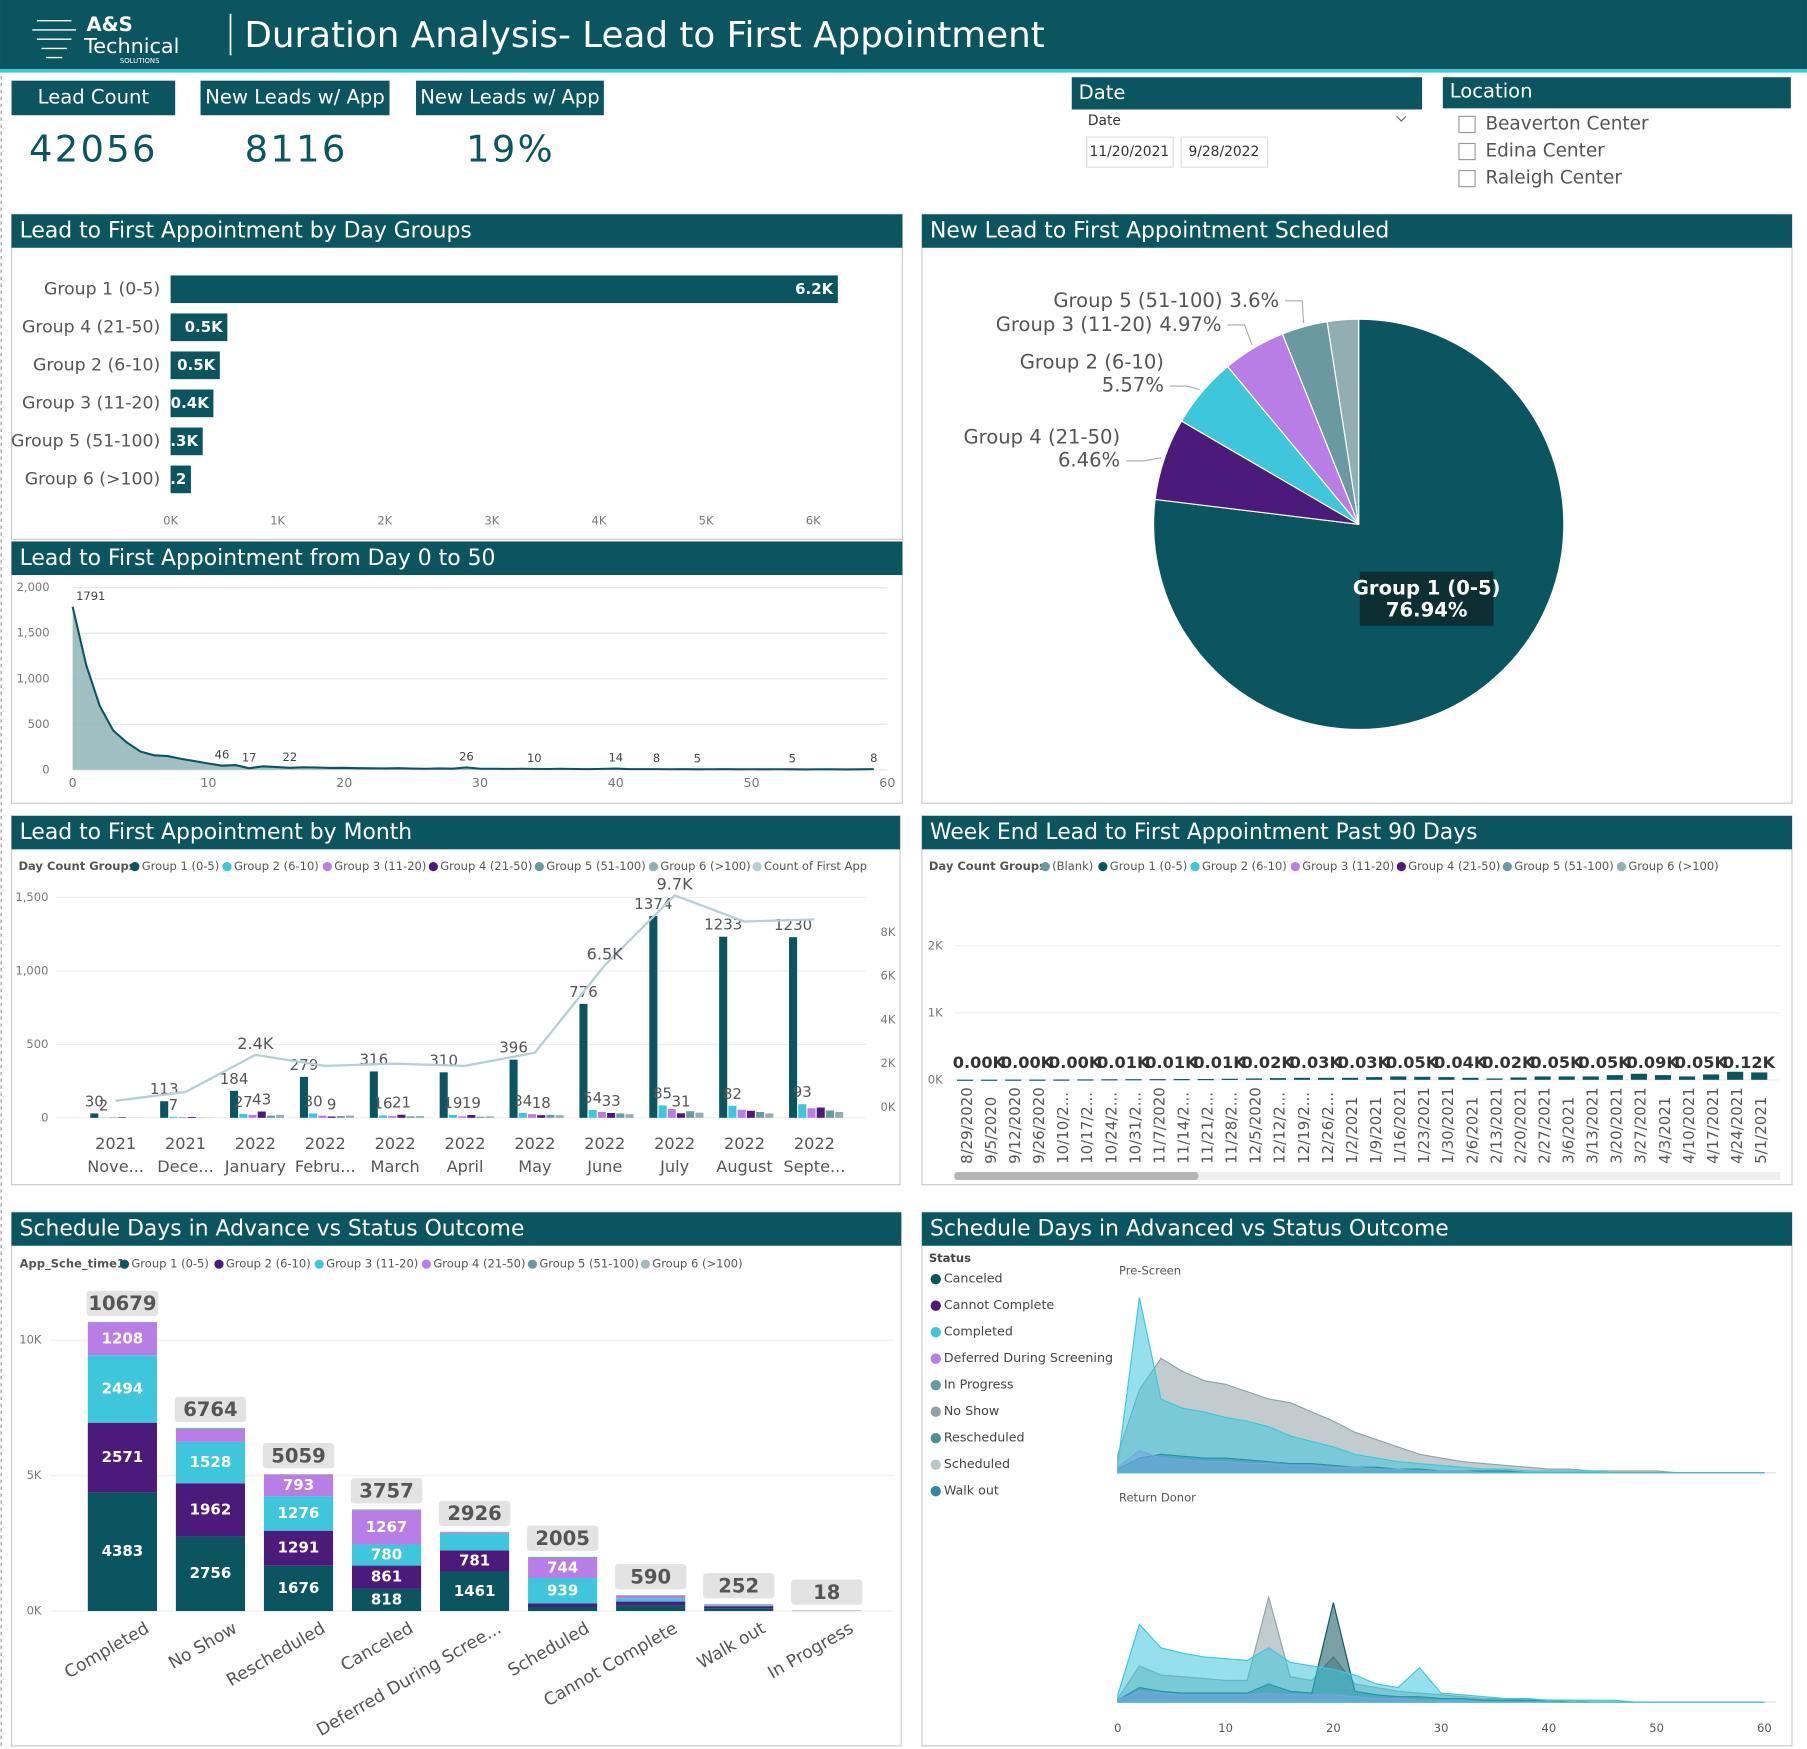  I want to click on data-label: 10, so click(534, 758).